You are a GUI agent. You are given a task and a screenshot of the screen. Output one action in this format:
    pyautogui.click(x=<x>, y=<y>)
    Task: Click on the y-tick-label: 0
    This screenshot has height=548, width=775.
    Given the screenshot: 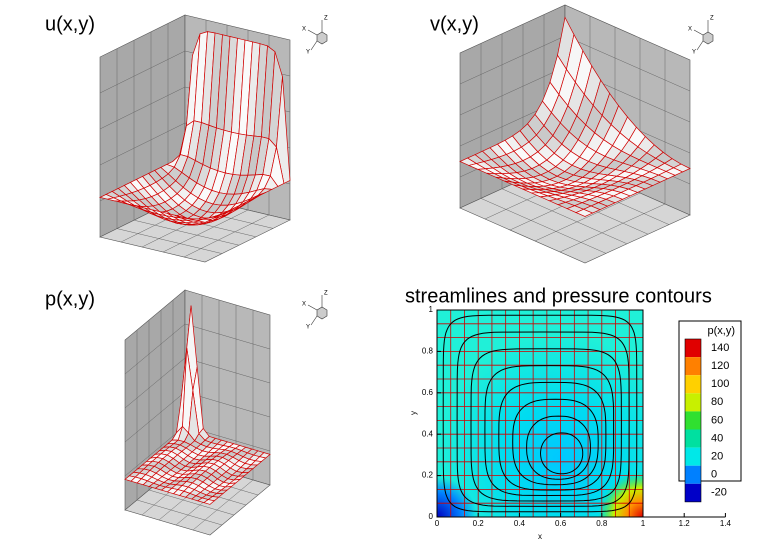 What is the action you would take?
    pyautogui.click(x=431, y=516)
    